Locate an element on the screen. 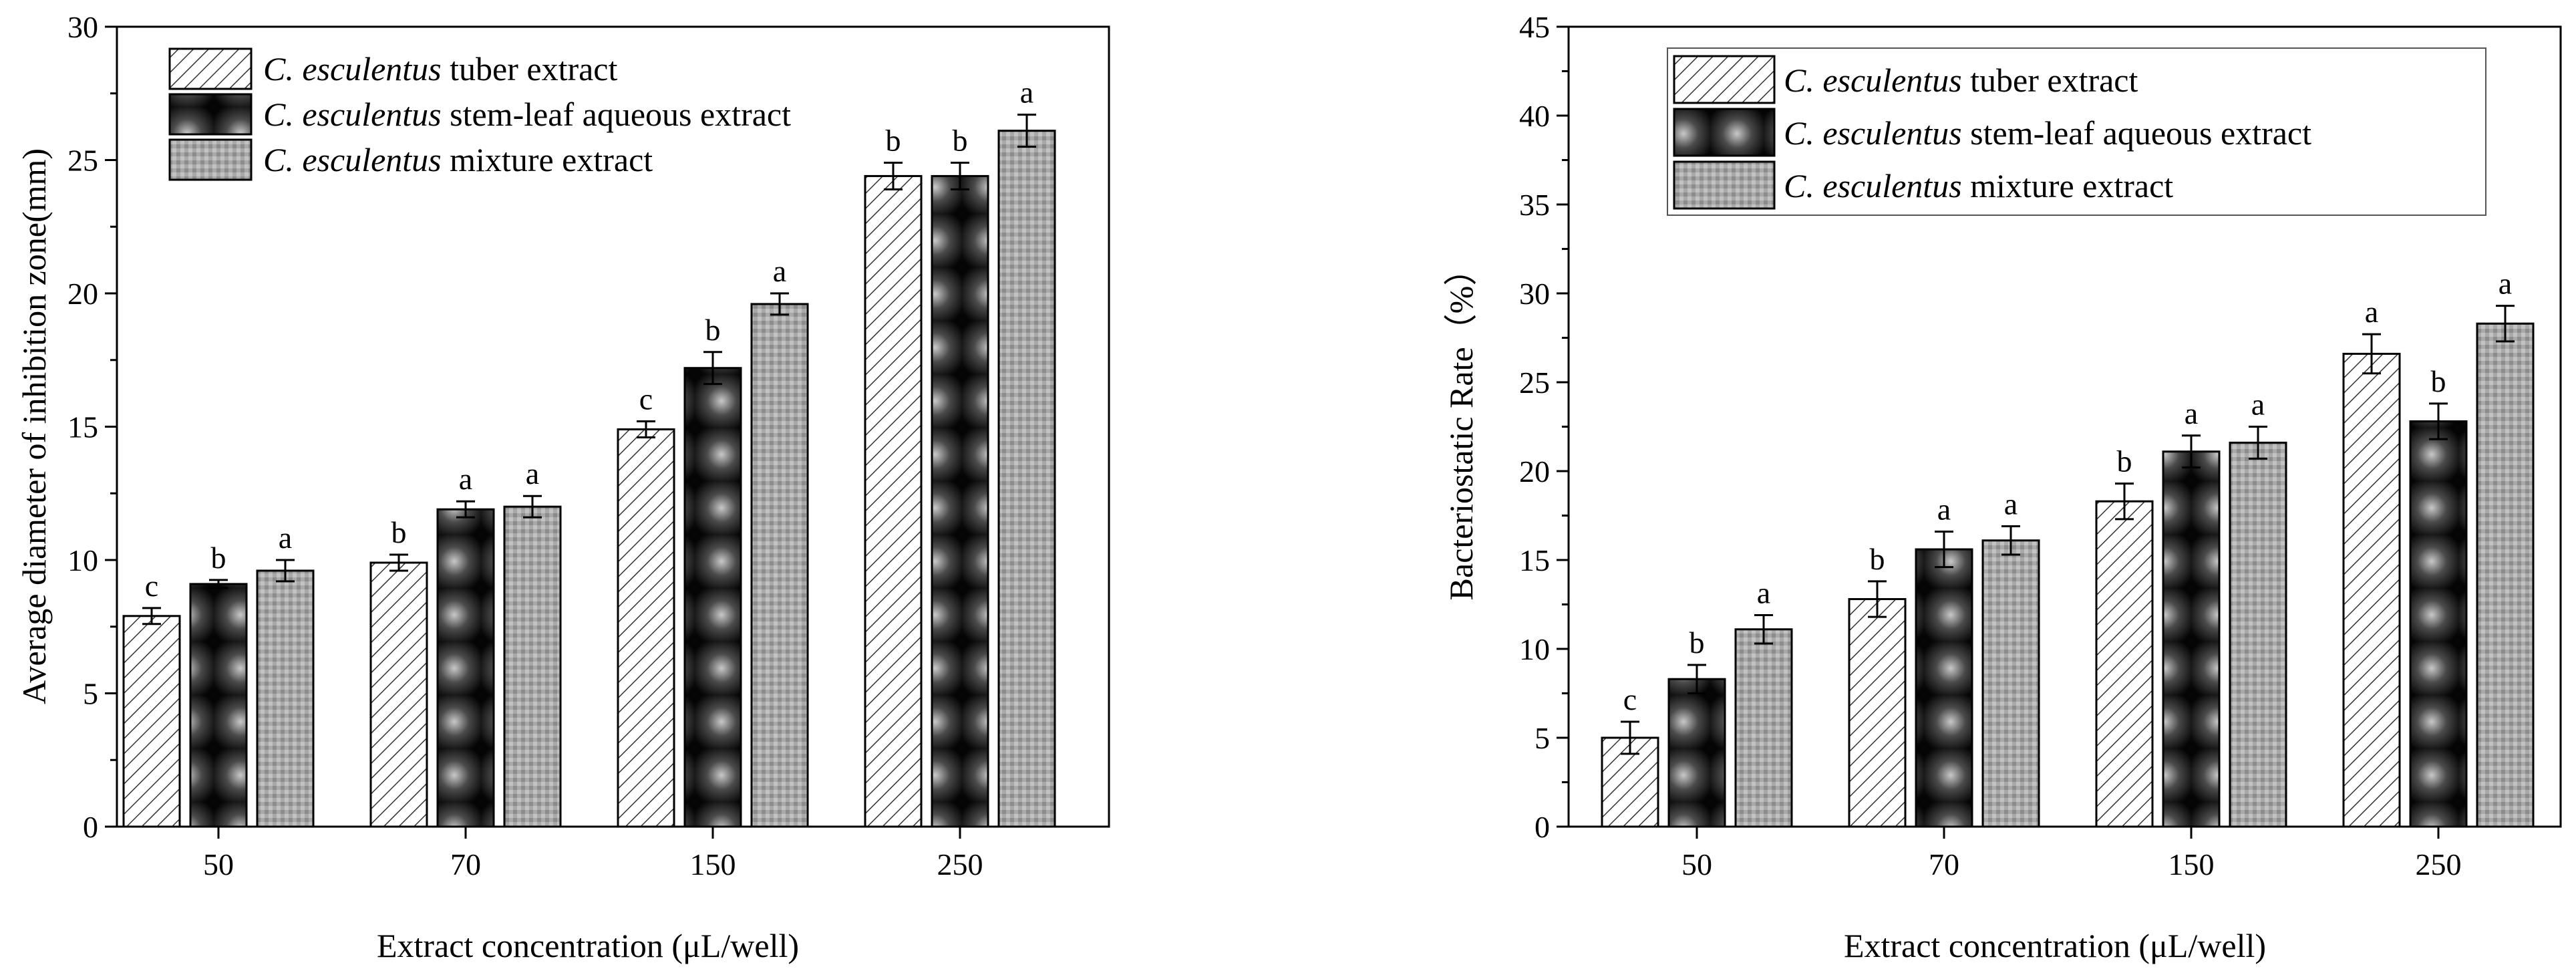 This screenshot has height=979, width=2576. left-legend-italic-stemleaf: C. esculentus is located at coordinates (352, 114).